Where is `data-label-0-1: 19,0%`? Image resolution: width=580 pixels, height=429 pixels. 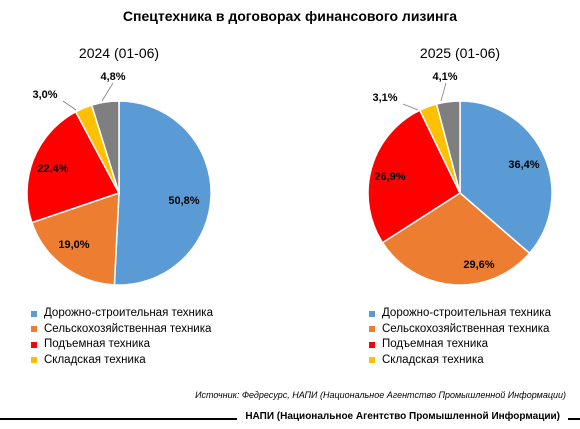 data-label-0-1: 19,0% is located at coordinates (73, 245).